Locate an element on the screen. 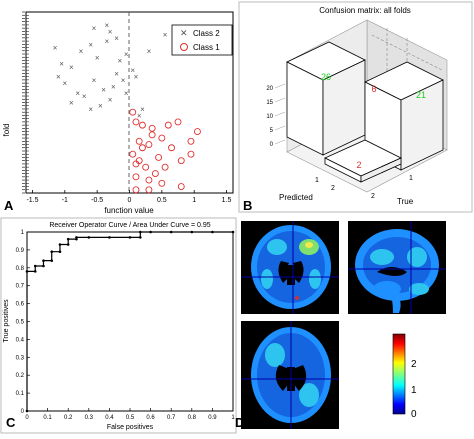  x-tick-label: 0.1 is located at coordinates (47, 418).